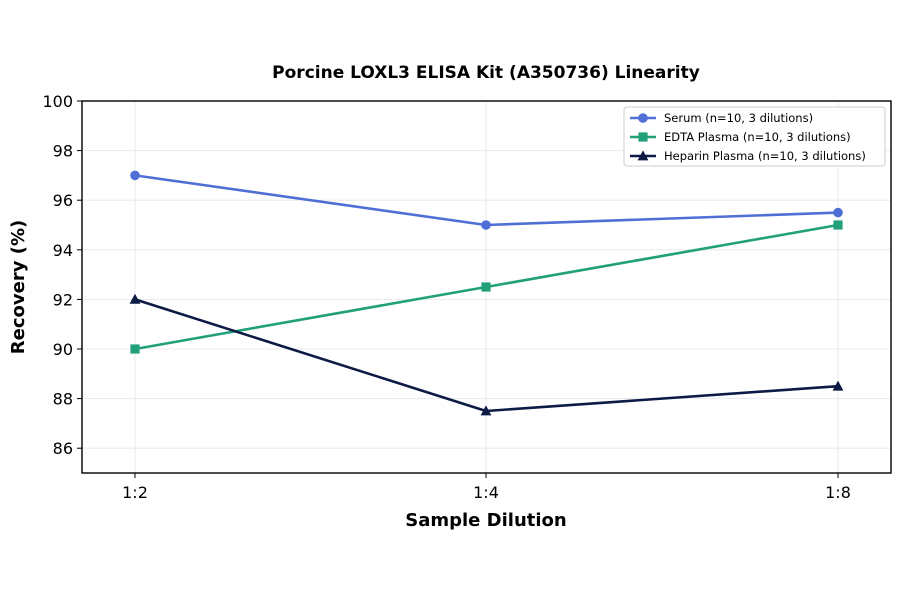 This screenshot has height=598, width=900. I want to click on y-tick-label: 88, so click(63, 399).